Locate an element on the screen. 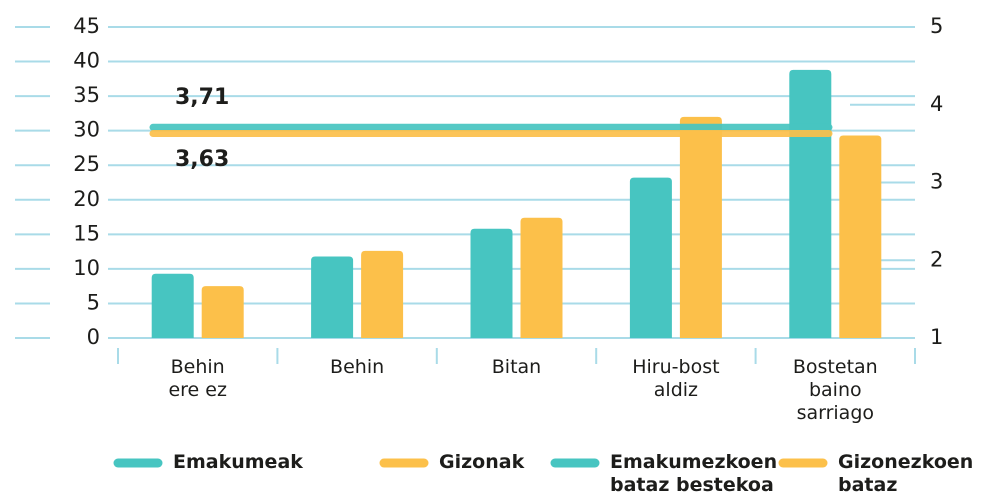  y-tick-label: 5 is located at coordinates (93, 302).